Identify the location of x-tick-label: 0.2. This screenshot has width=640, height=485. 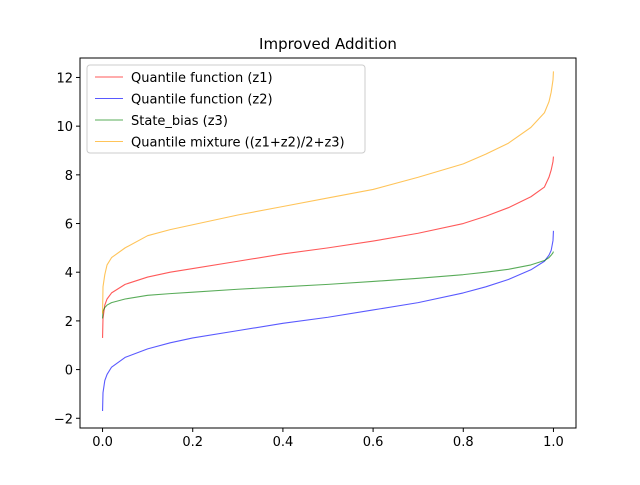
(192, 442).